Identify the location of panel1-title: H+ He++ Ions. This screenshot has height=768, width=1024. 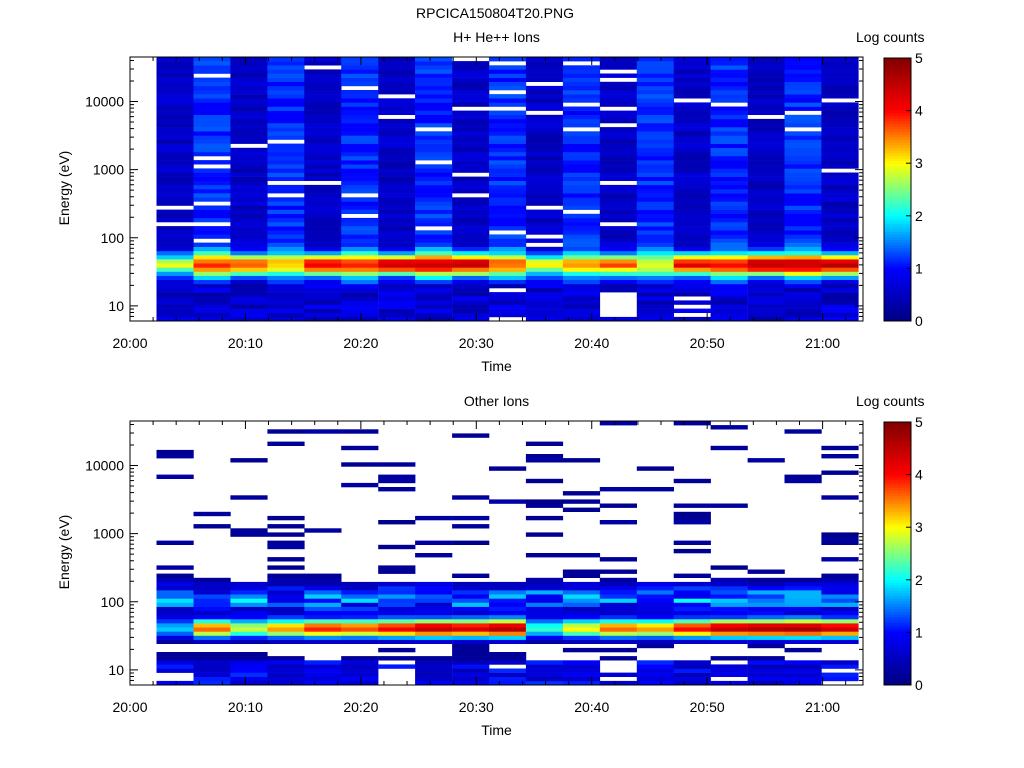
(496, 37).